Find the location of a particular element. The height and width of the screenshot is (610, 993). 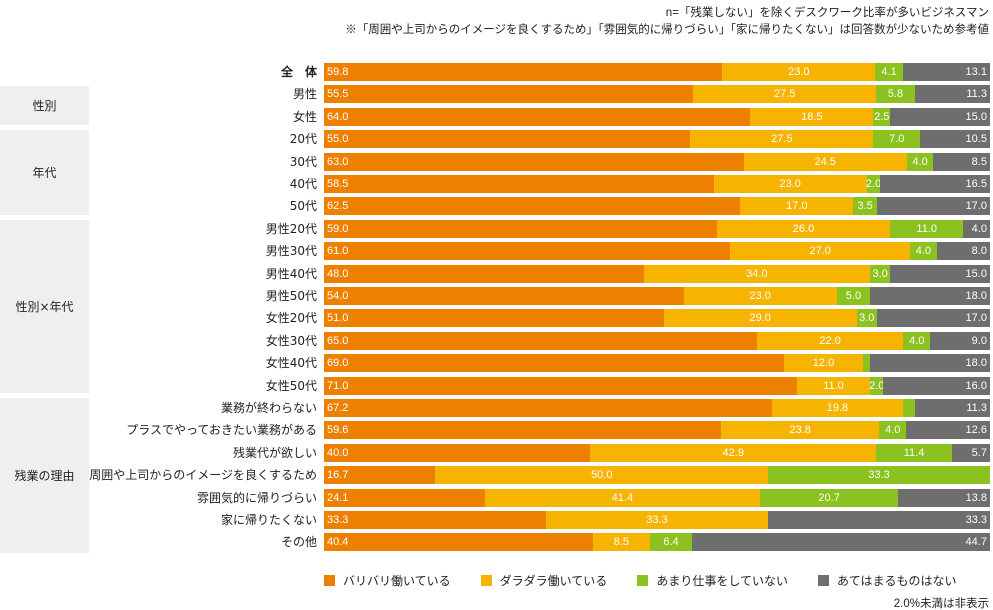

data-label: 48.0 is located at coordinates (338, 273).